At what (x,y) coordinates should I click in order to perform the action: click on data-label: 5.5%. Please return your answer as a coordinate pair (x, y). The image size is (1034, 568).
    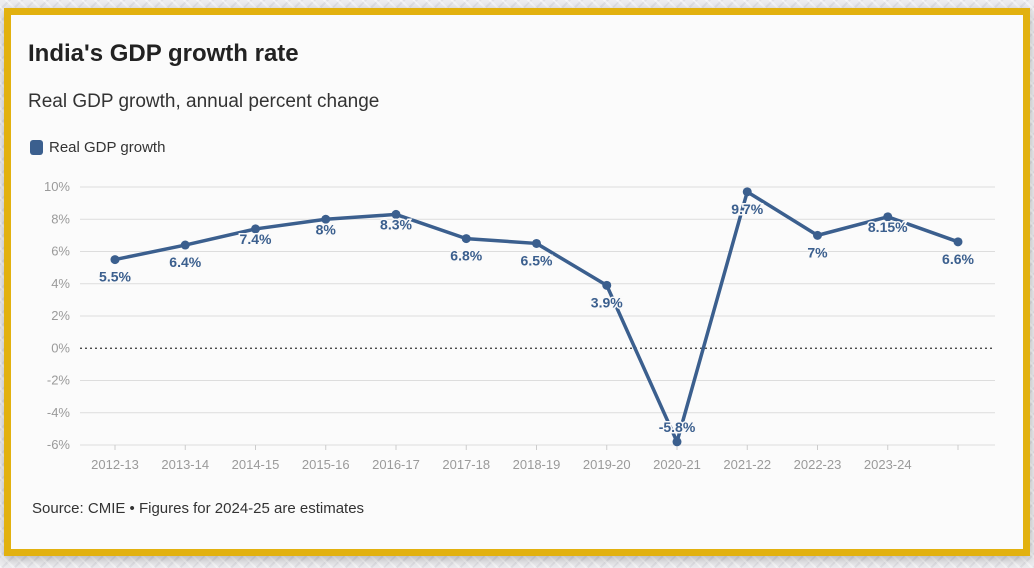
    Looking at the image, I should click on (115, 277).